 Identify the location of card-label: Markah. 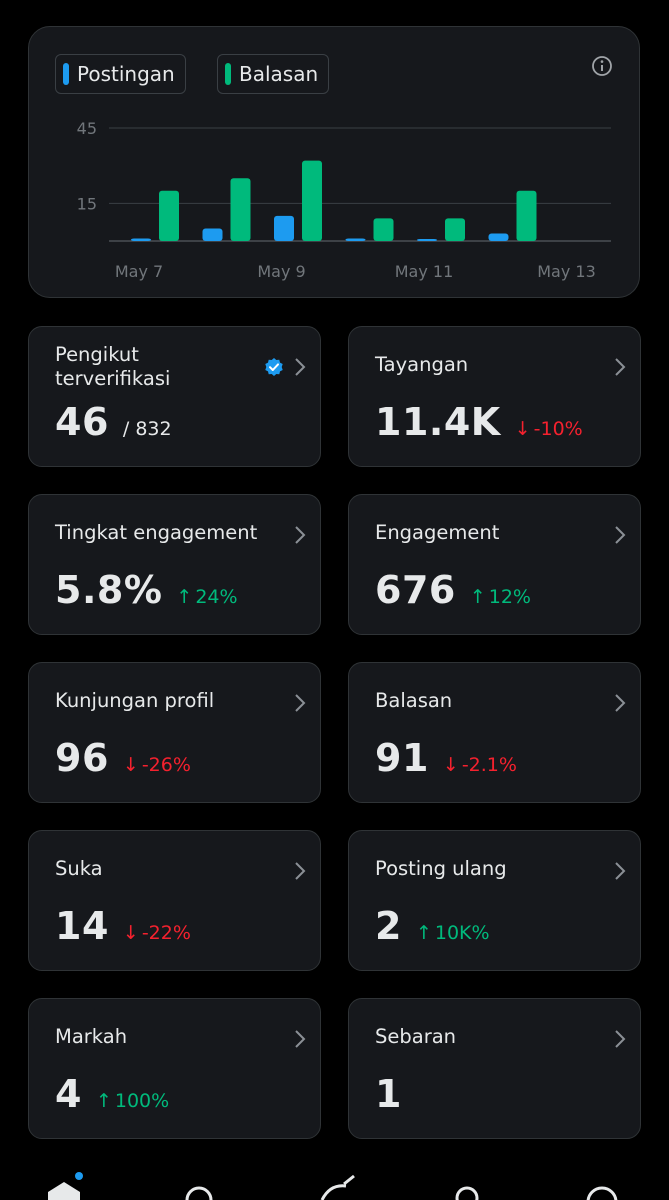
(91, 1036).